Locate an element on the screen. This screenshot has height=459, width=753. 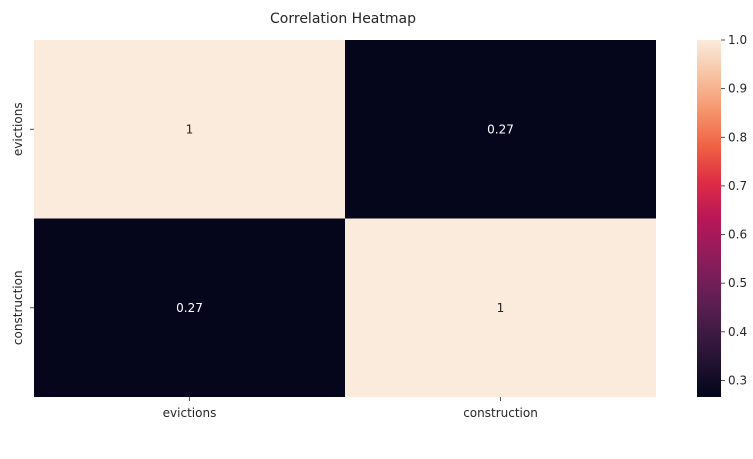
colorbar-tick-label: 0.8 is located at coordinates (737, 137).